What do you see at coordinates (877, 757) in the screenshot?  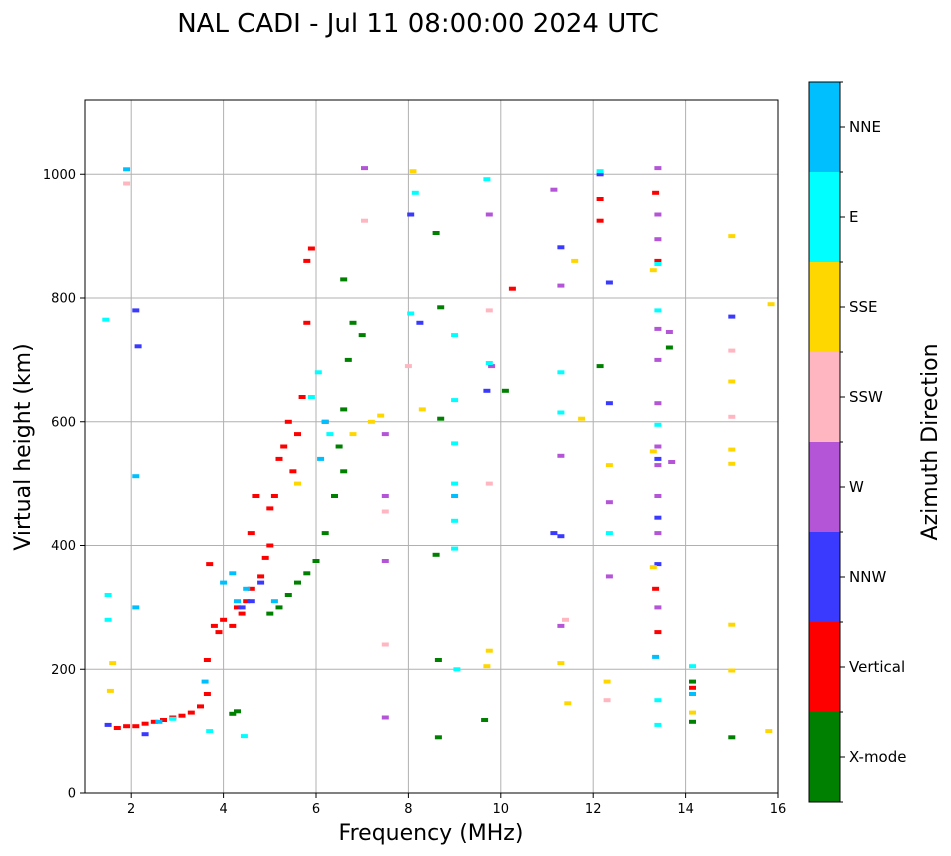 I see `colorbar-label: X-mode` at bounding box center [877, 757].